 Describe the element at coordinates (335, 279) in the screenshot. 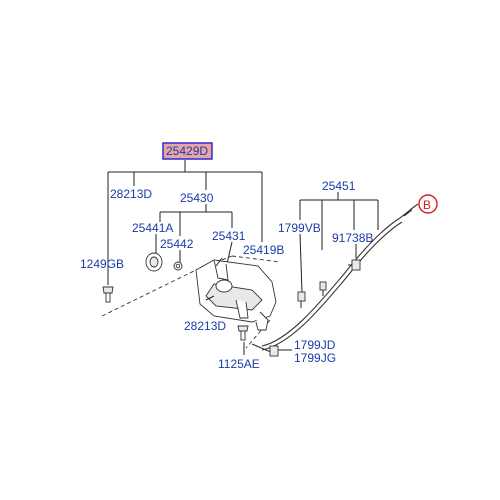

I see `washer-hose` at that location.